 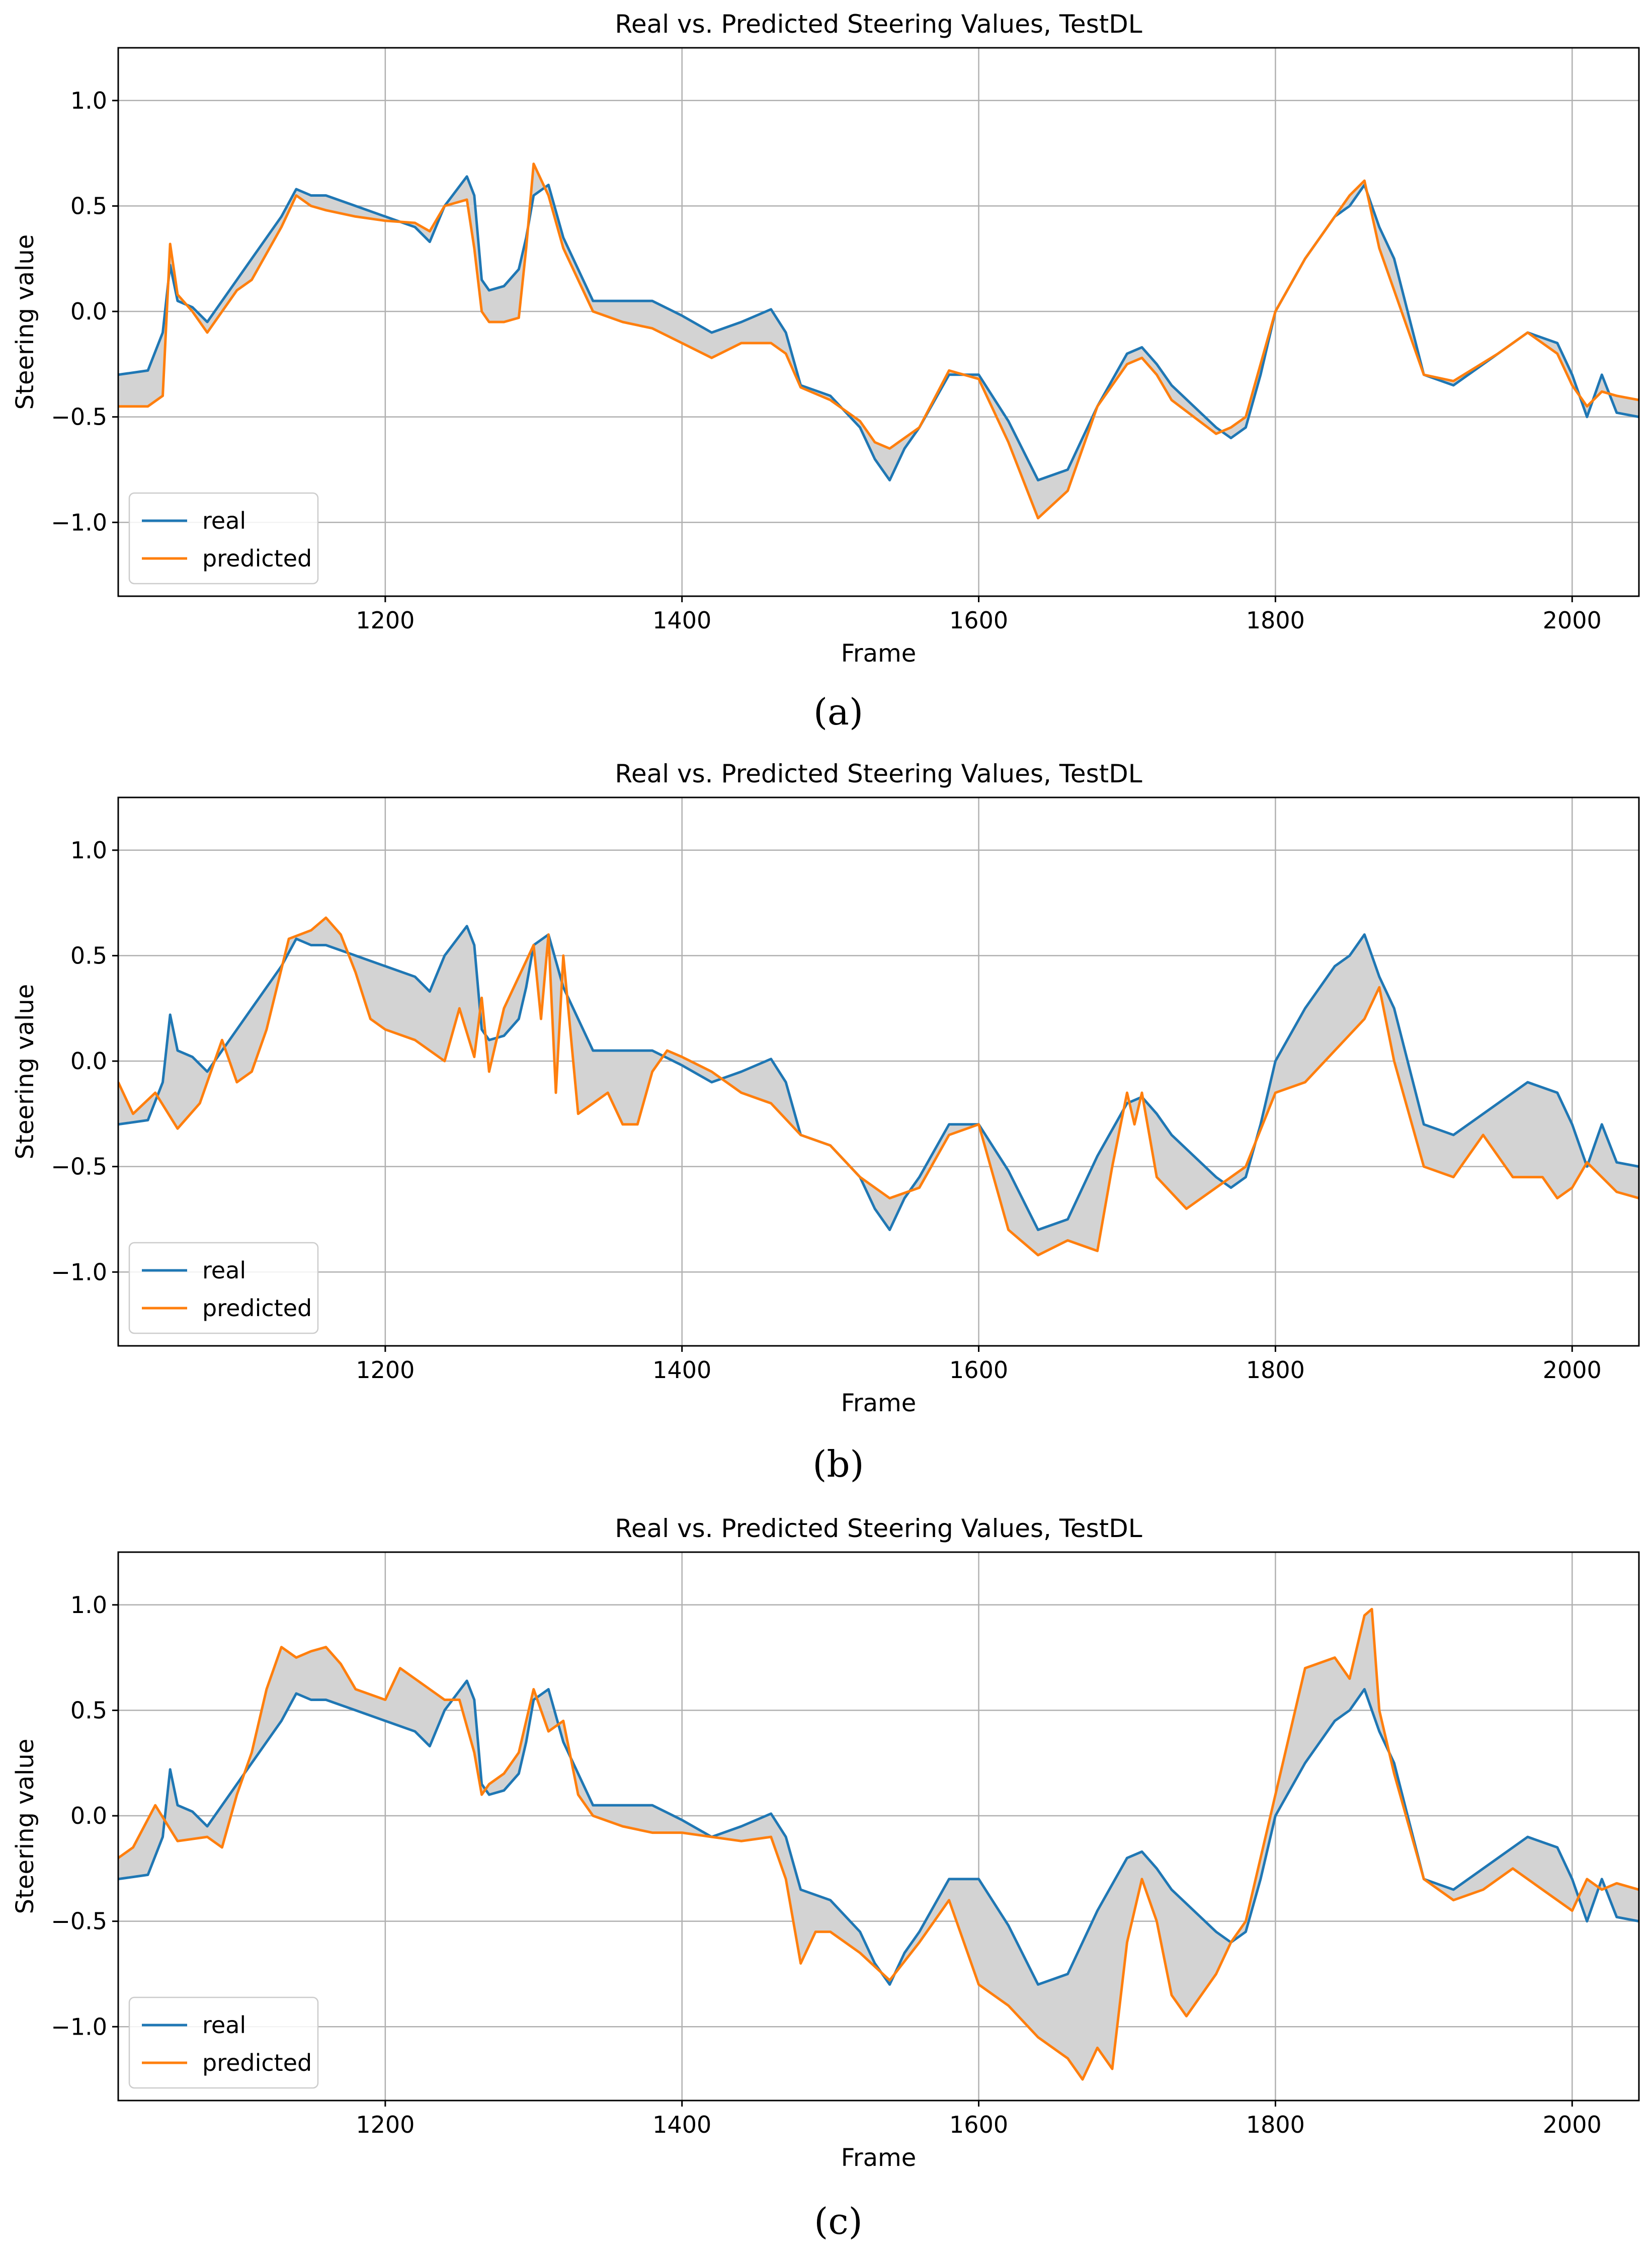 I want to click on panel-label-a: (a), so click(x=838, y=712).